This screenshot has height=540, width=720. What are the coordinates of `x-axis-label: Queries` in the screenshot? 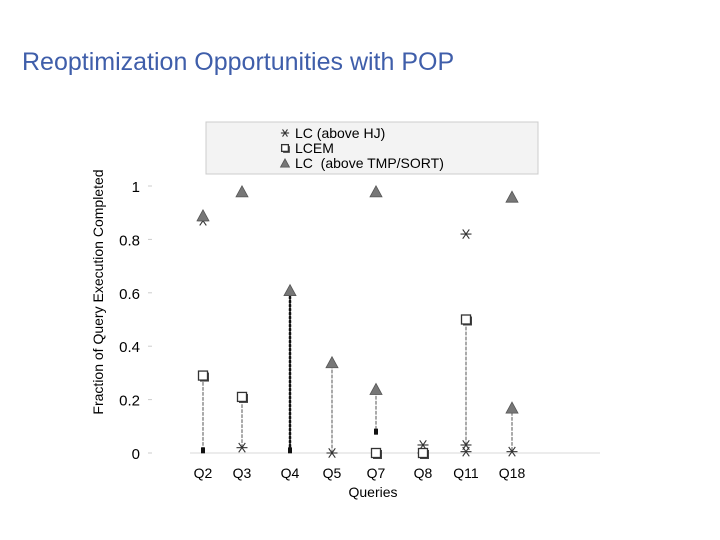 It's located at (372, 492).